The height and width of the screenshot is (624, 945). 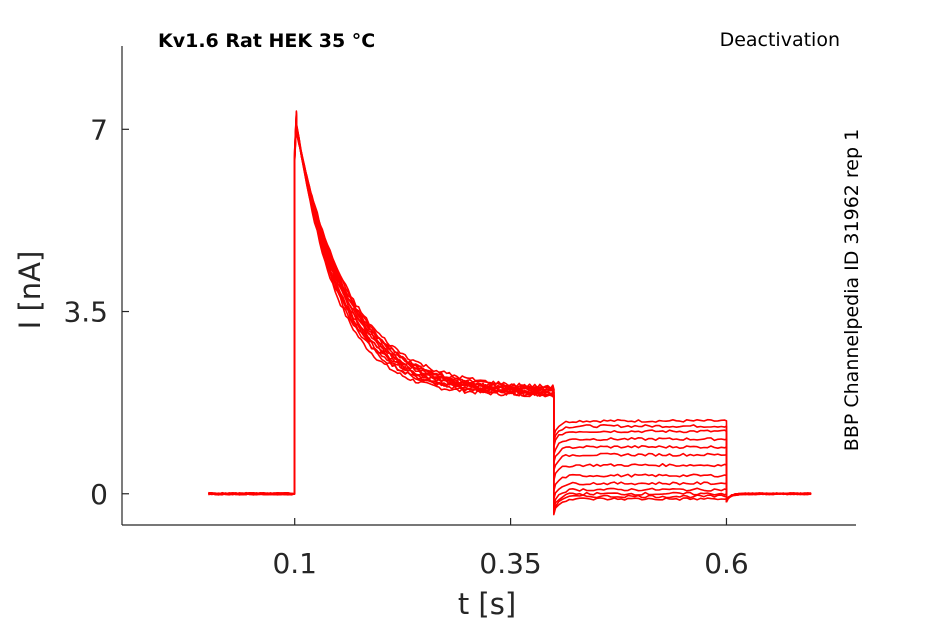 I want to click on chart-title: Kv1.6 Rat HEK 35 °C, so click(x=266, y=41).